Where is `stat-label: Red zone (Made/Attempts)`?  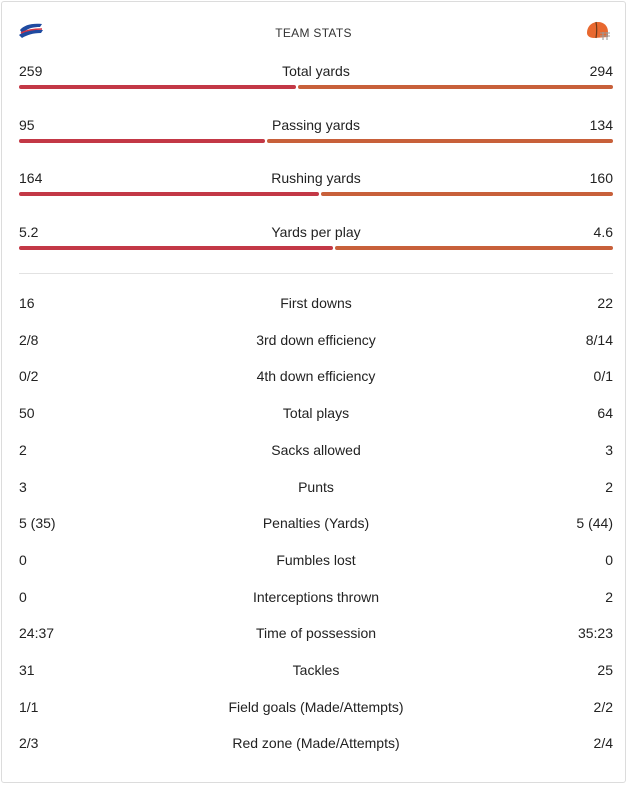
stat-label: Red zone (Made/Attempts) is located at coordinates (316, 743).